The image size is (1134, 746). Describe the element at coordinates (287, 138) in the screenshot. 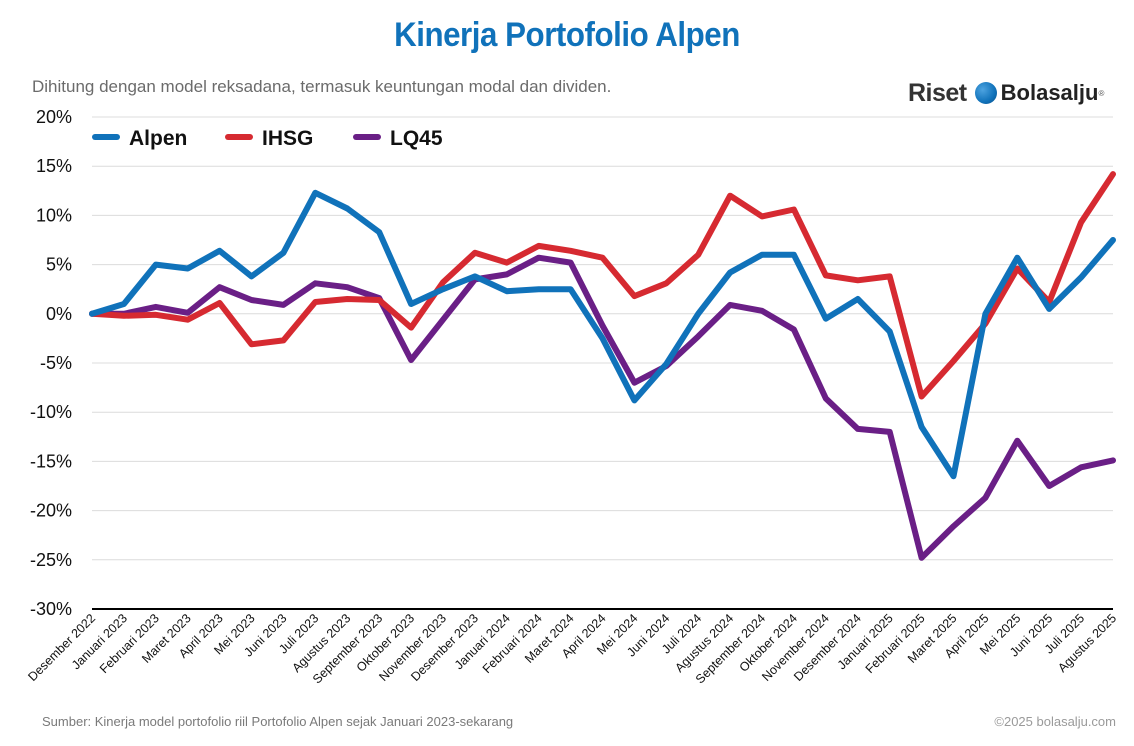

I see `legend-label-ihsg: IHSG` at that location.